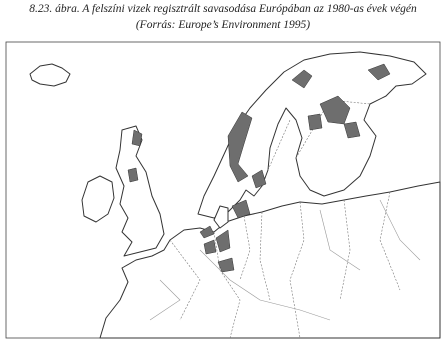  I want to click on ireland, so click(98, 199).